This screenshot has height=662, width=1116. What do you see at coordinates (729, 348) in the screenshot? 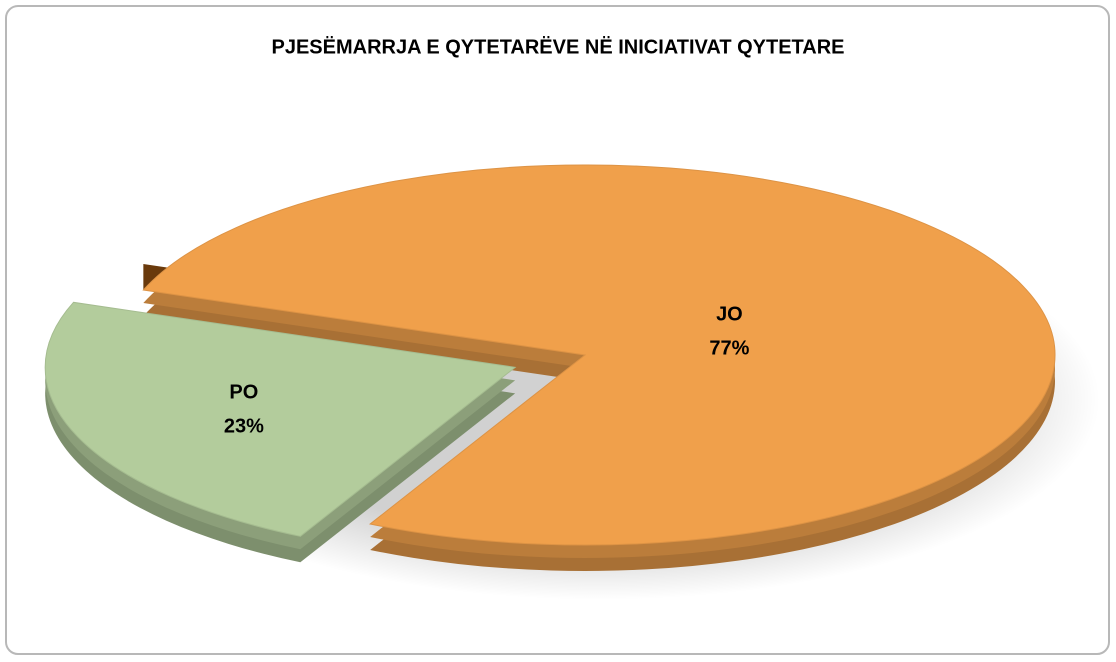
I see `slice-value-label: 77%` at bounding box center [729, 348].